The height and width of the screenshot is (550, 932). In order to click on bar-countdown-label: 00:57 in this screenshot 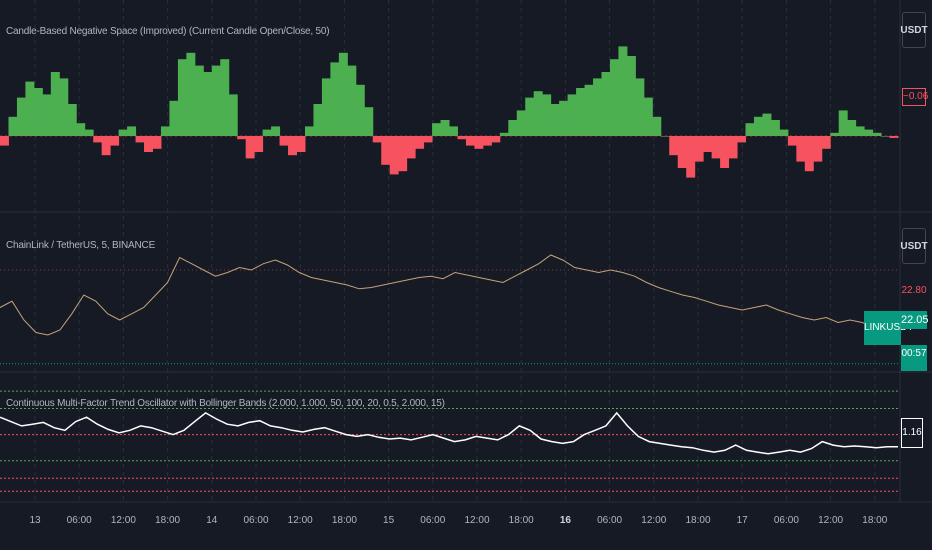, I will do `click(914, 358)`.